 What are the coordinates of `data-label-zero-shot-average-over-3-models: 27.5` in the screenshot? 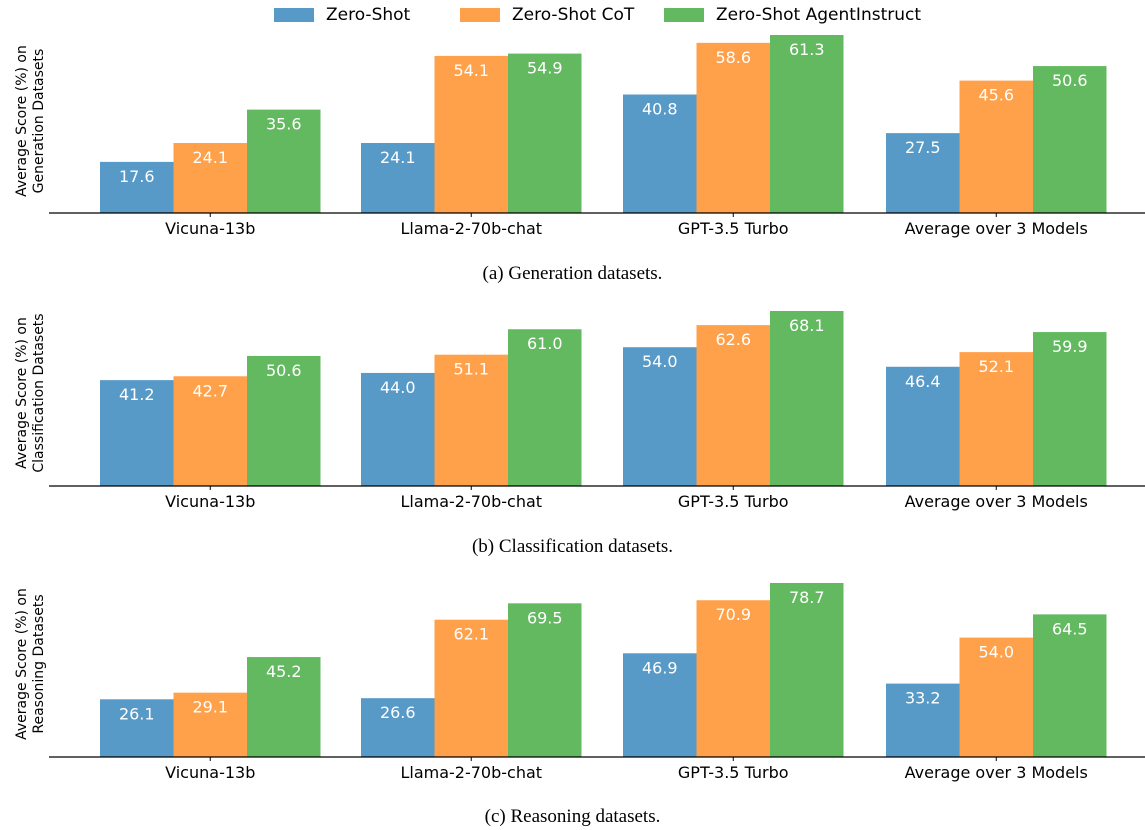 It's located at (923, 147).